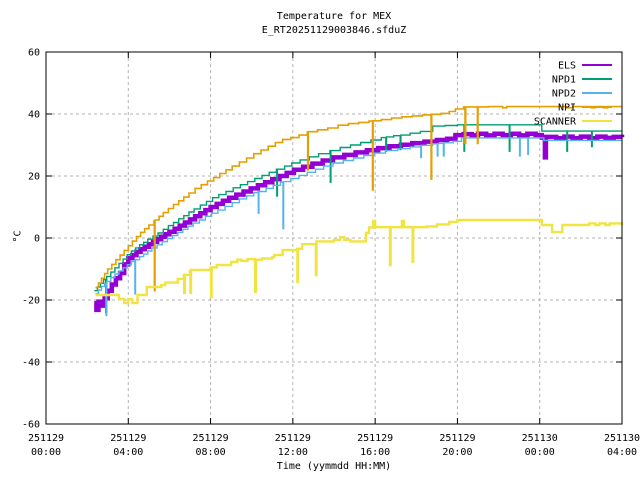  I want to click on legend-label-ELS: ELS, so click(567, 66).